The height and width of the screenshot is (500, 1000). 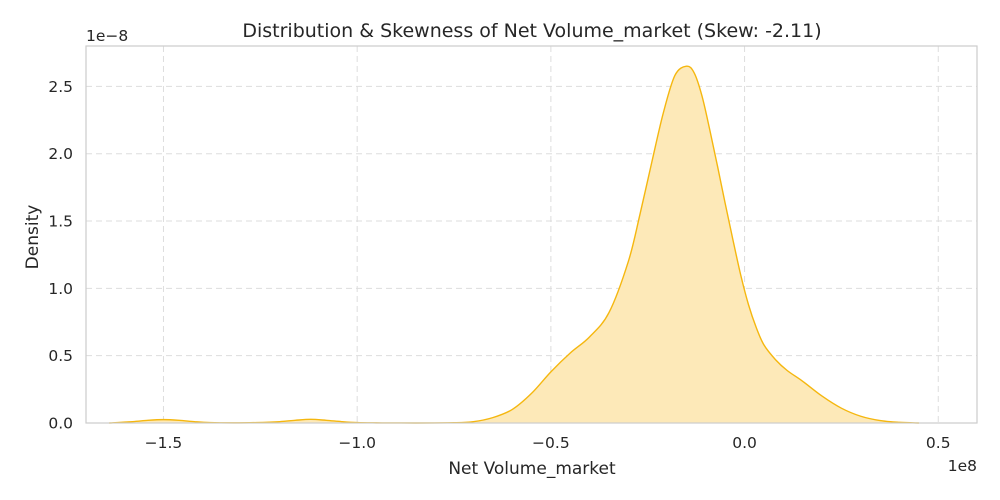 What do you see at coordinates (60, 255) in the screenshot?
I see `y-axis-ticks: 0.0 0.5 1.0 1.5 2.0 2.5` at bounding box center [60, 255].